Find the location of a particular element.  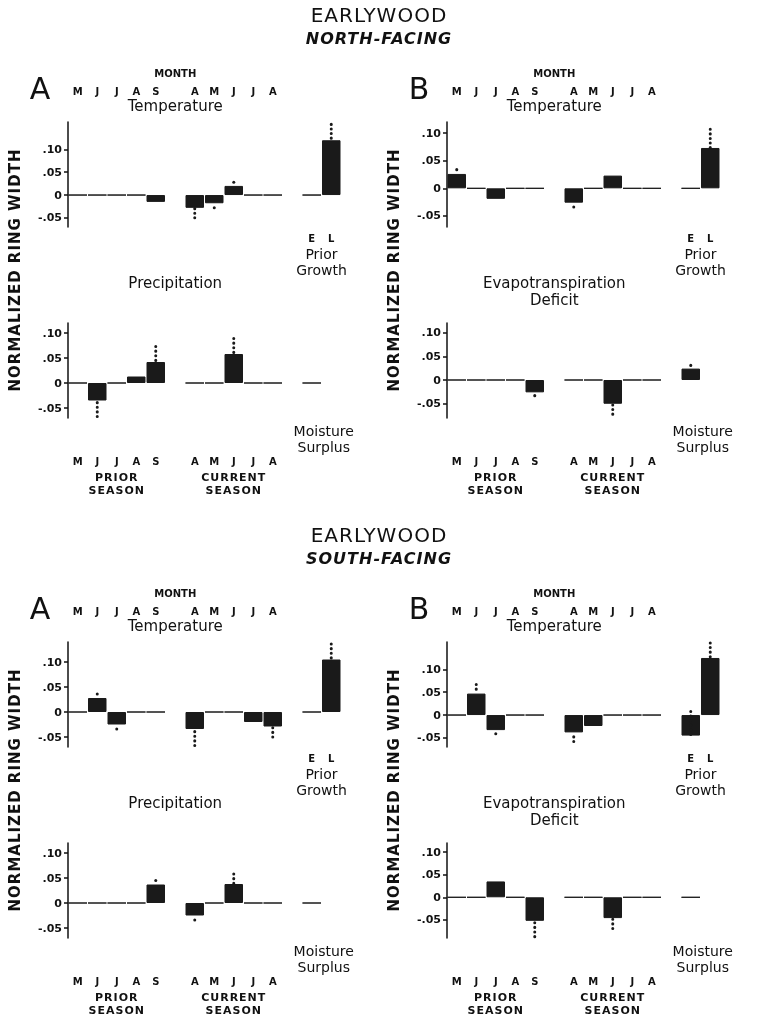

text: B is located at coordinates (419, 608).